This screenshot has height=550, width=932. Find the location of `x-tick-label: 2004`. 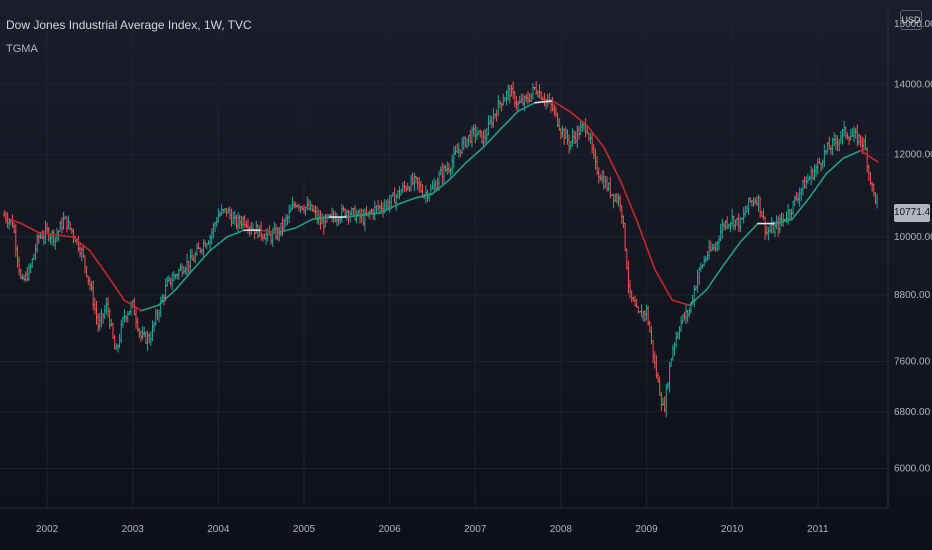

x-tick-label: 2004 is located at coordinates (218, 529).